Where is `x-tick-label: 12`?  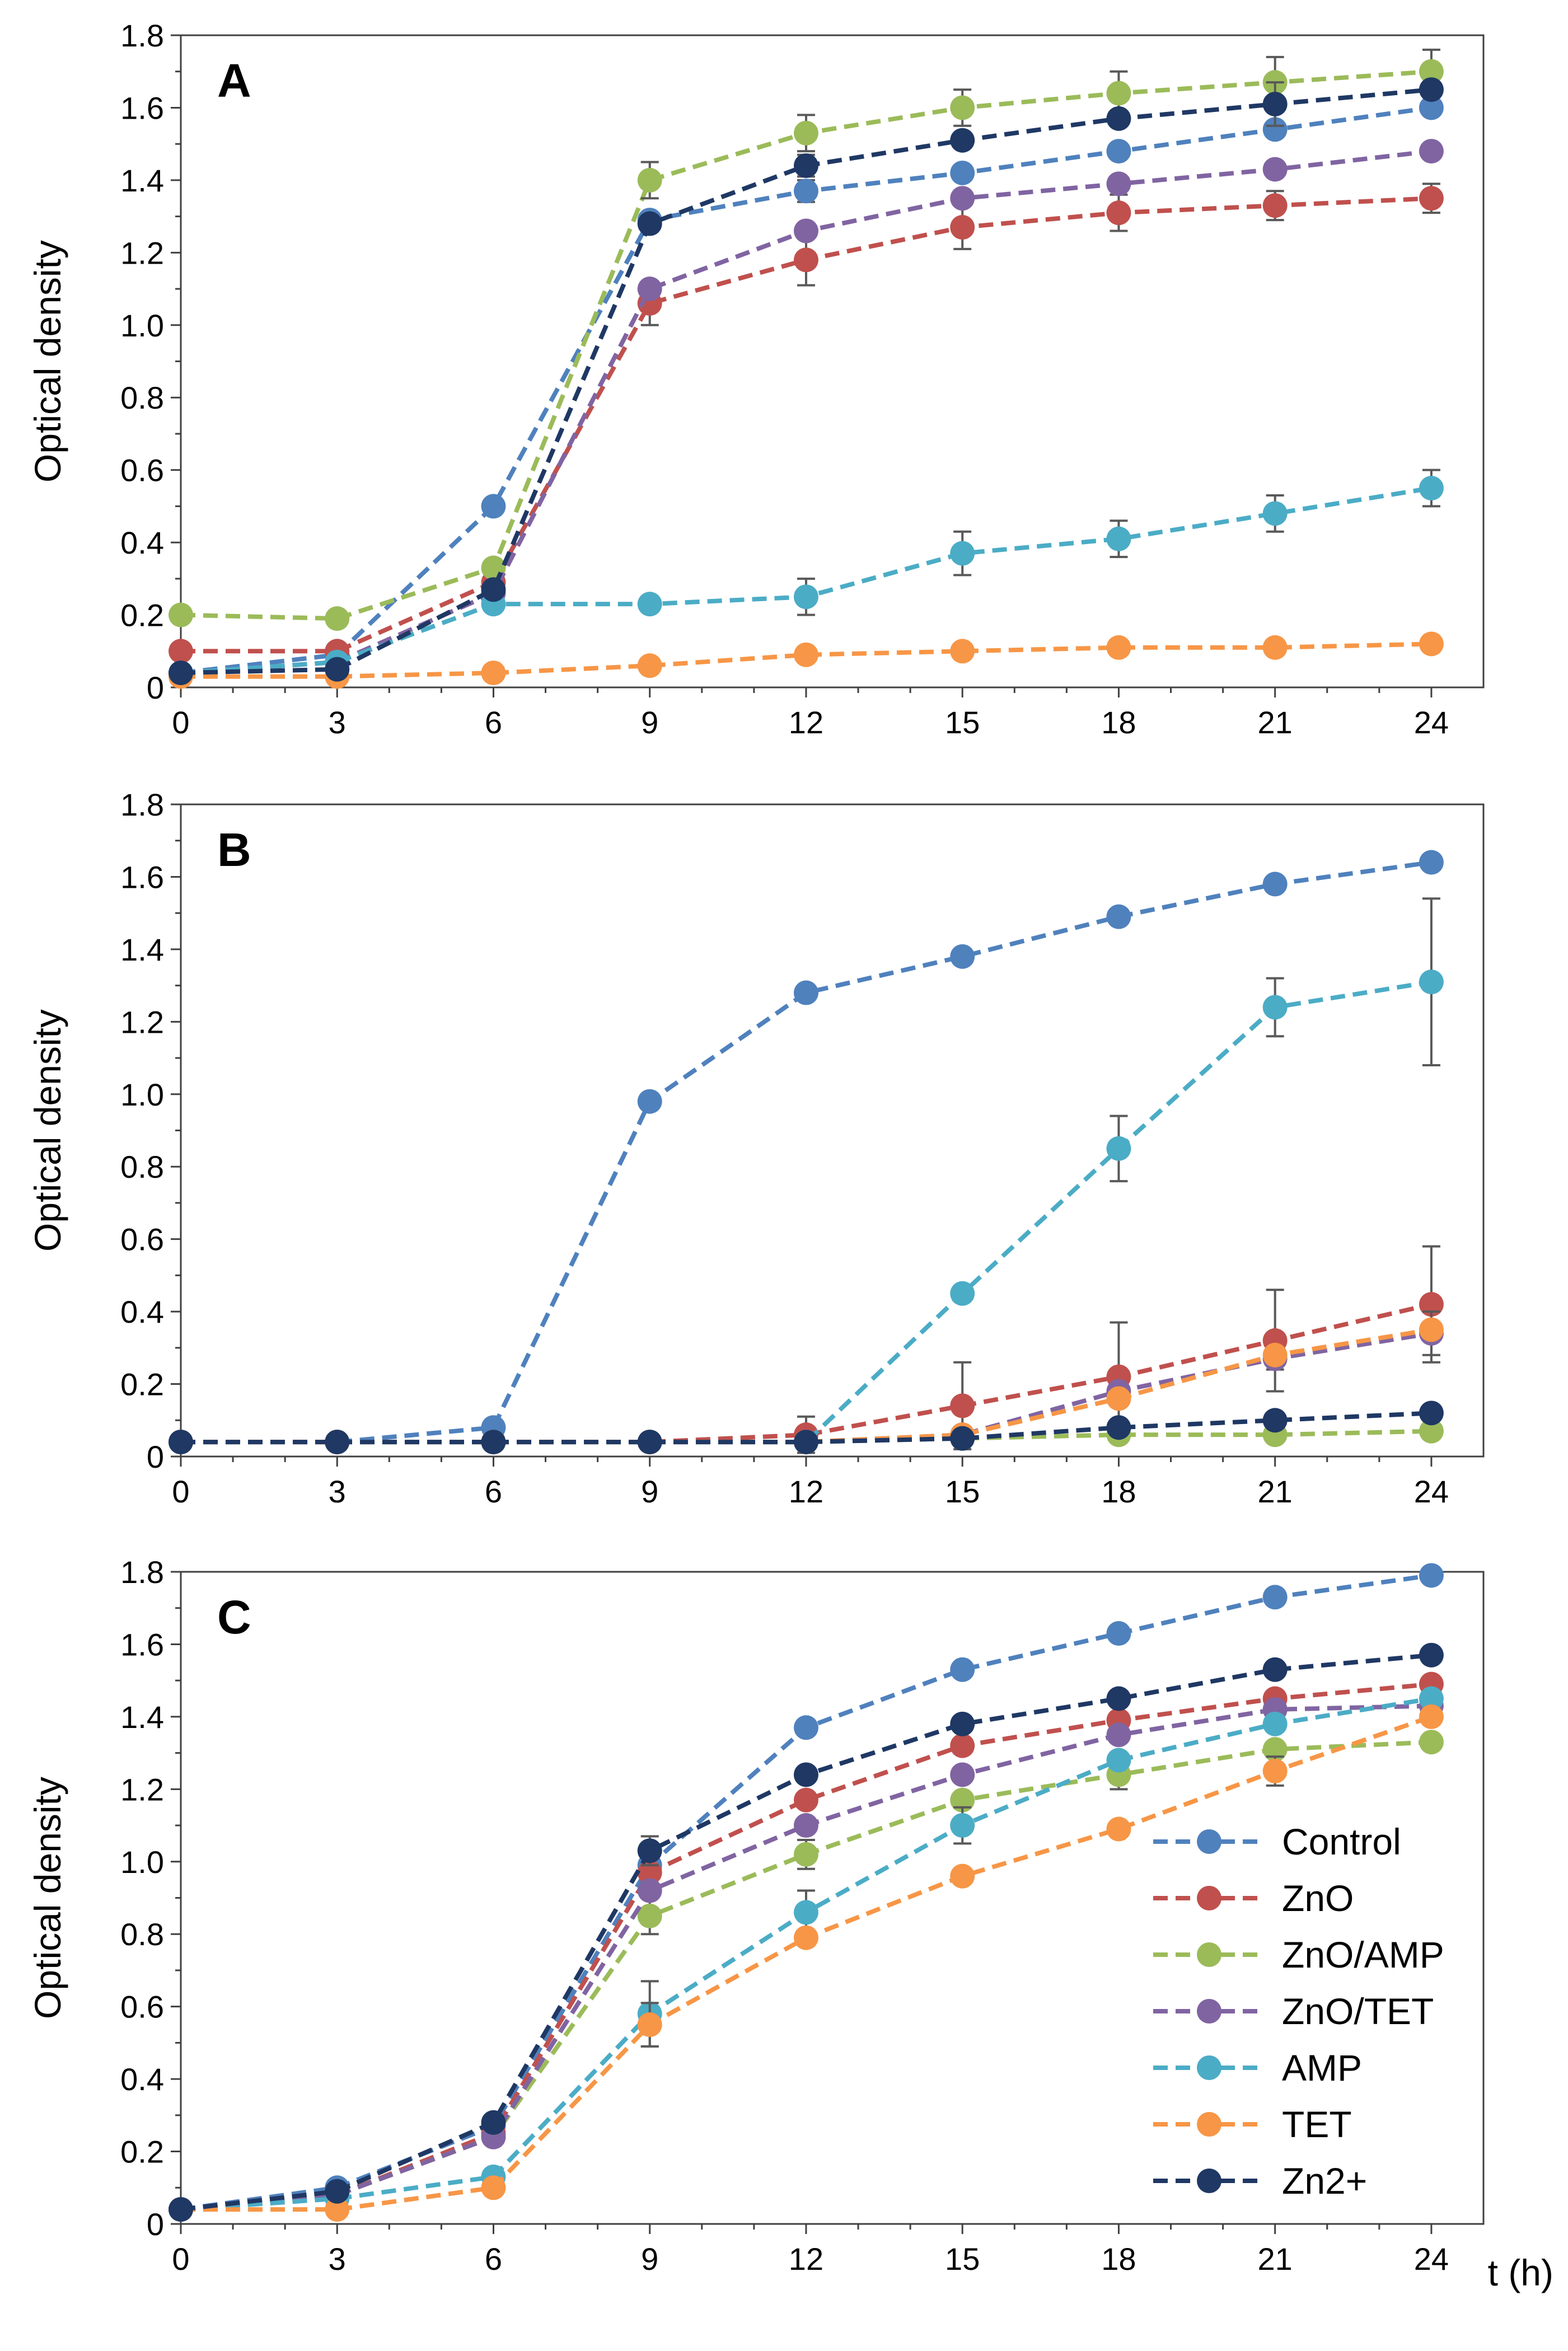
x-tick-label: 12 is located at coordinates (806, 722).